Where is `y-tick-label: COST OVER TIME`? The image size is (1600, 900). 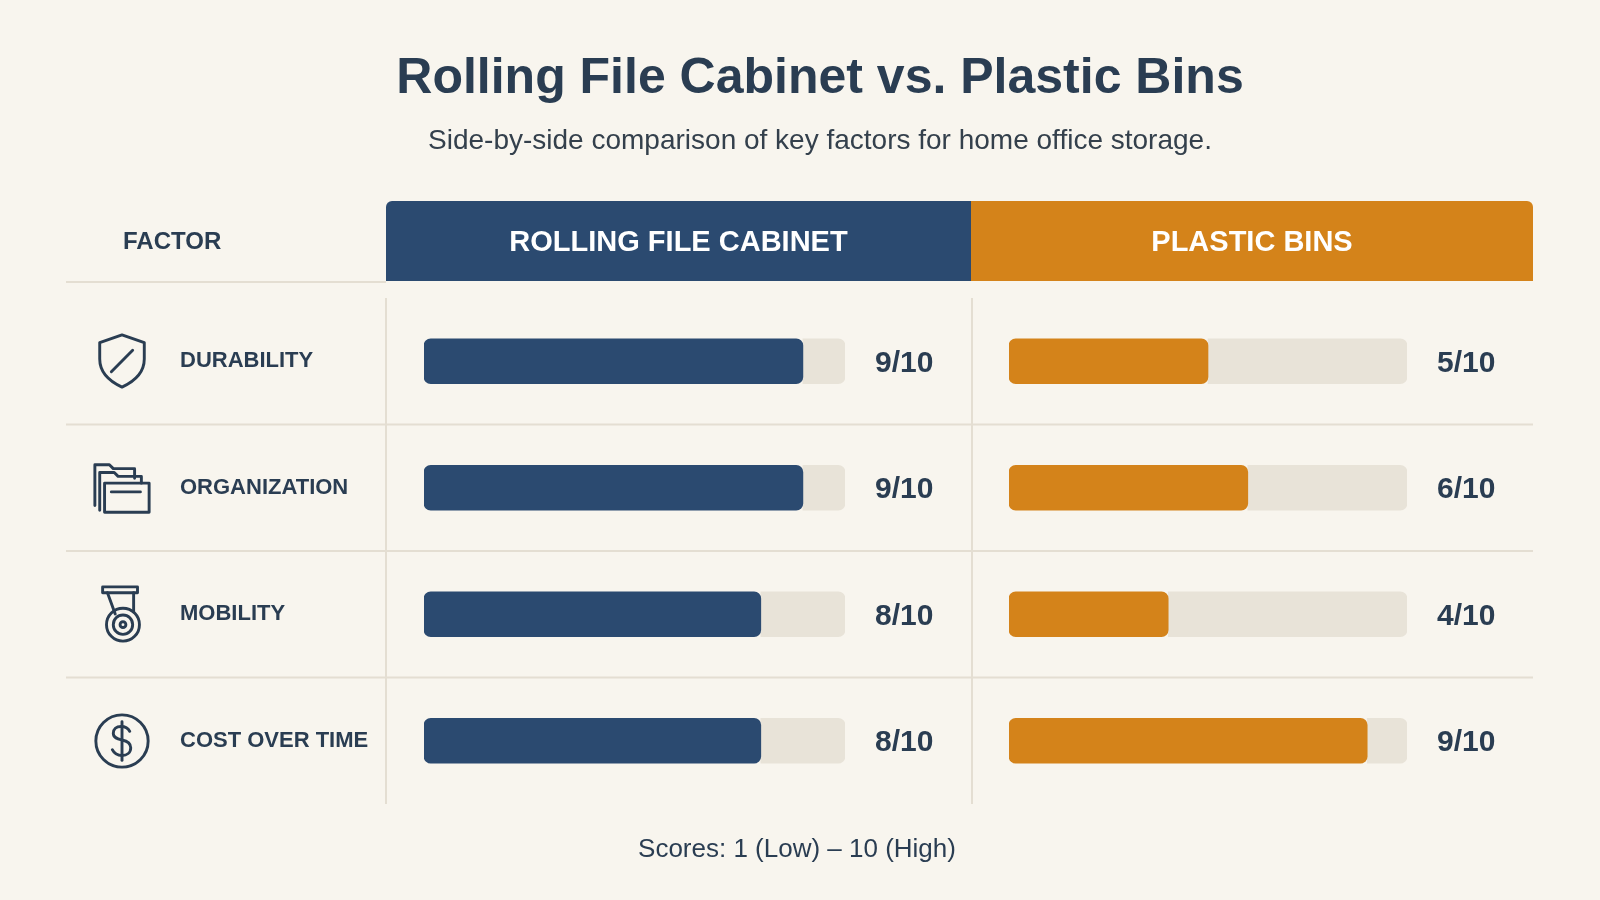
y-tick-label: COST OVER TIME is located at coordinates (274, 739).